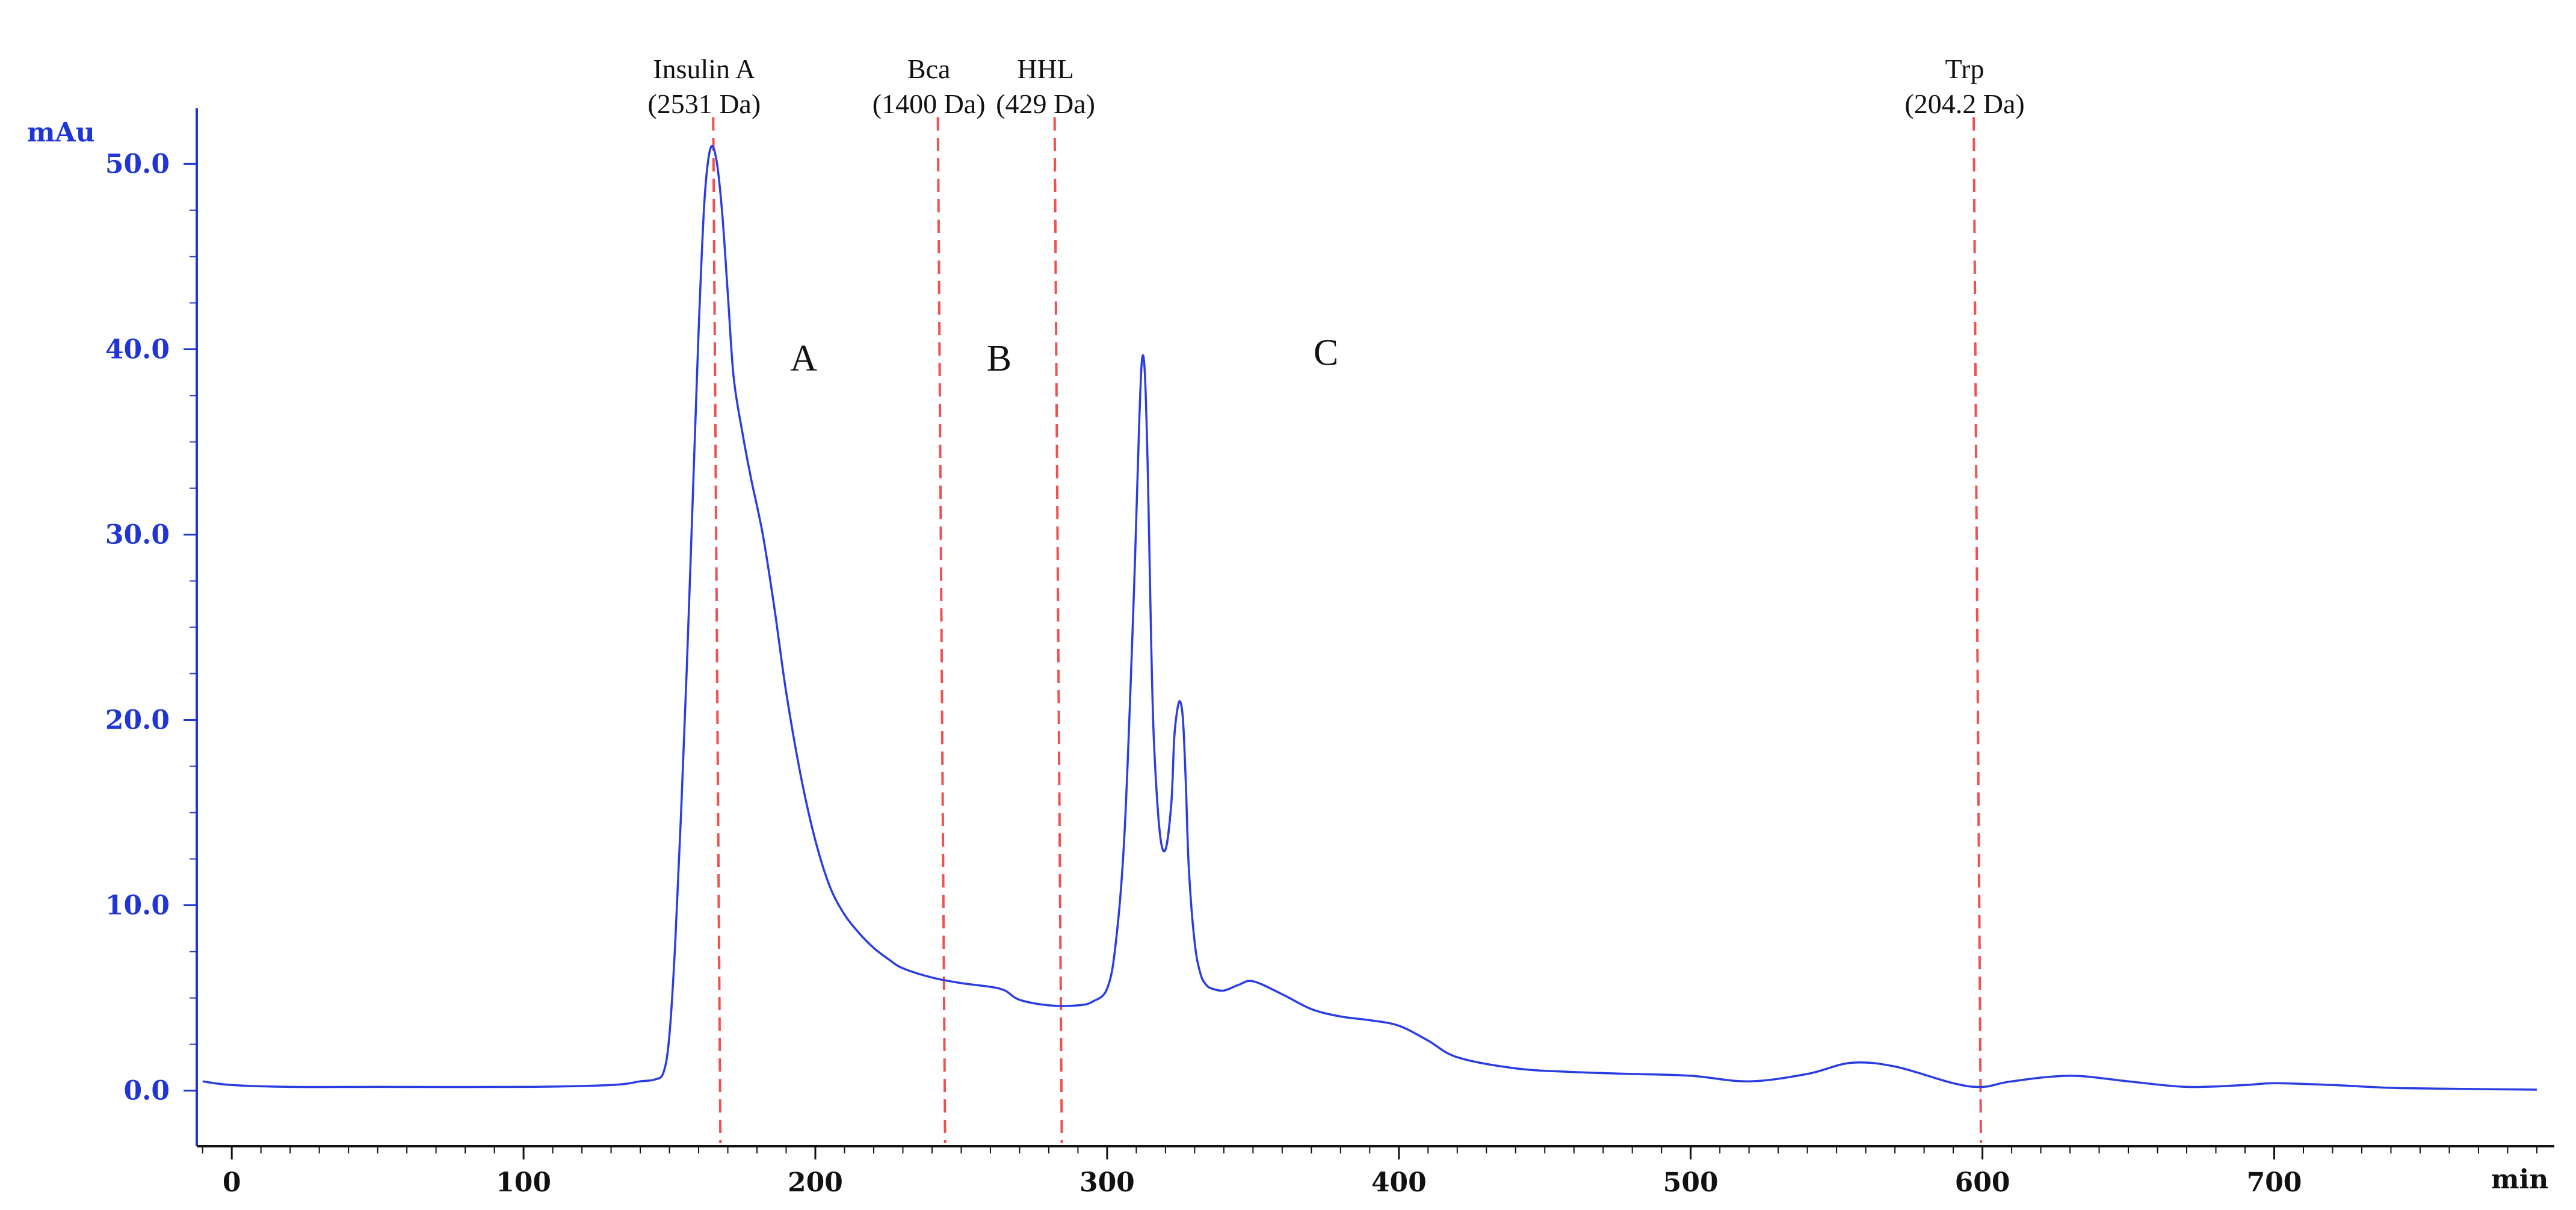 The width and height of the screenshot is (2576, 1210). Describe the element at coordinates (1045, 103) in the screenshot. I see `reference-marker-mass: (429 Da)` at that location.